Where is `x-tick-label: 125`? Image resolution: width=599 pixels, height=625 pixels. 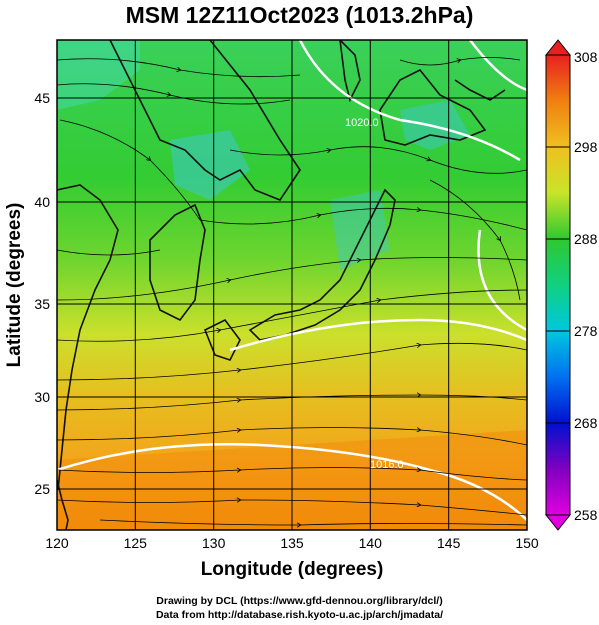
x-tick-label: 125 is located at coordinates (136, 543).